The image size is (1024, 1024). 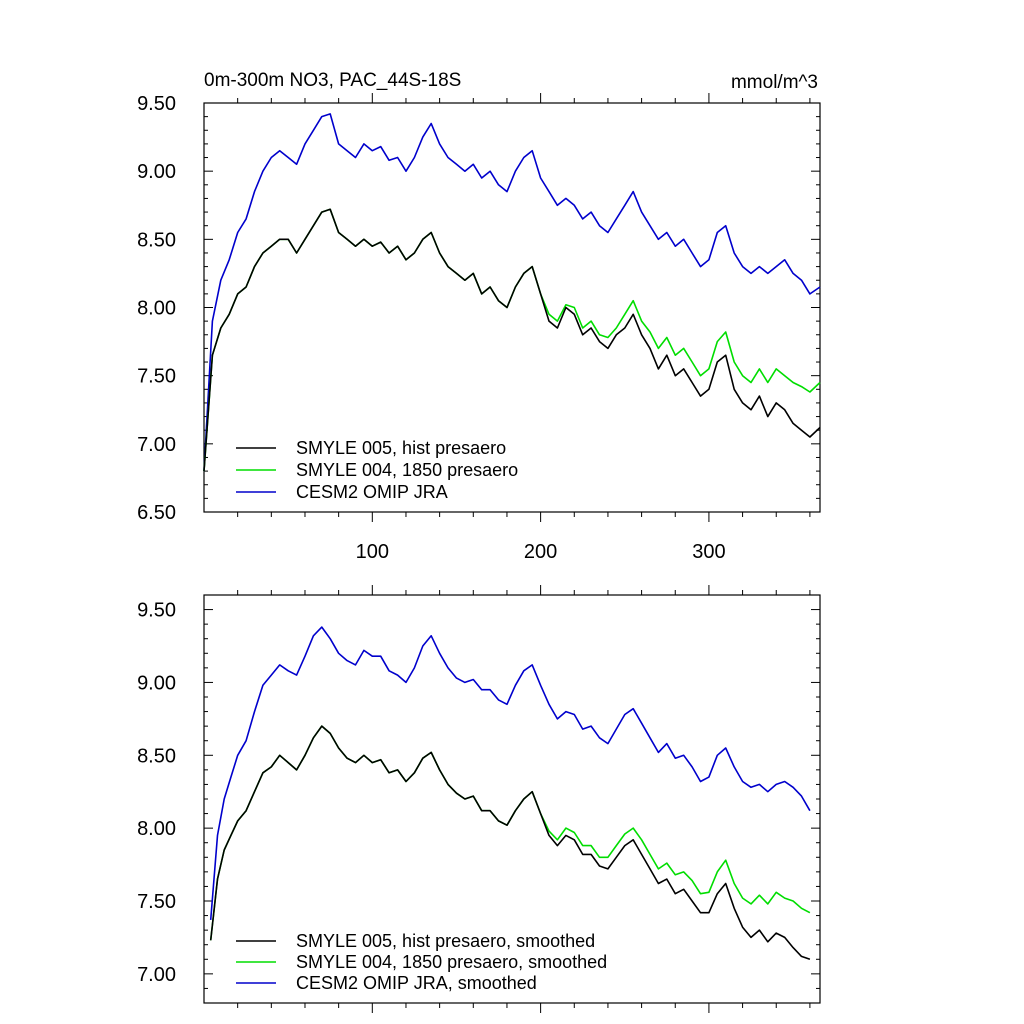 What do you see at coordinates (540, 552) in the screenshot?
I see `x-tick-label: 200` at bounding box center [540, 552].